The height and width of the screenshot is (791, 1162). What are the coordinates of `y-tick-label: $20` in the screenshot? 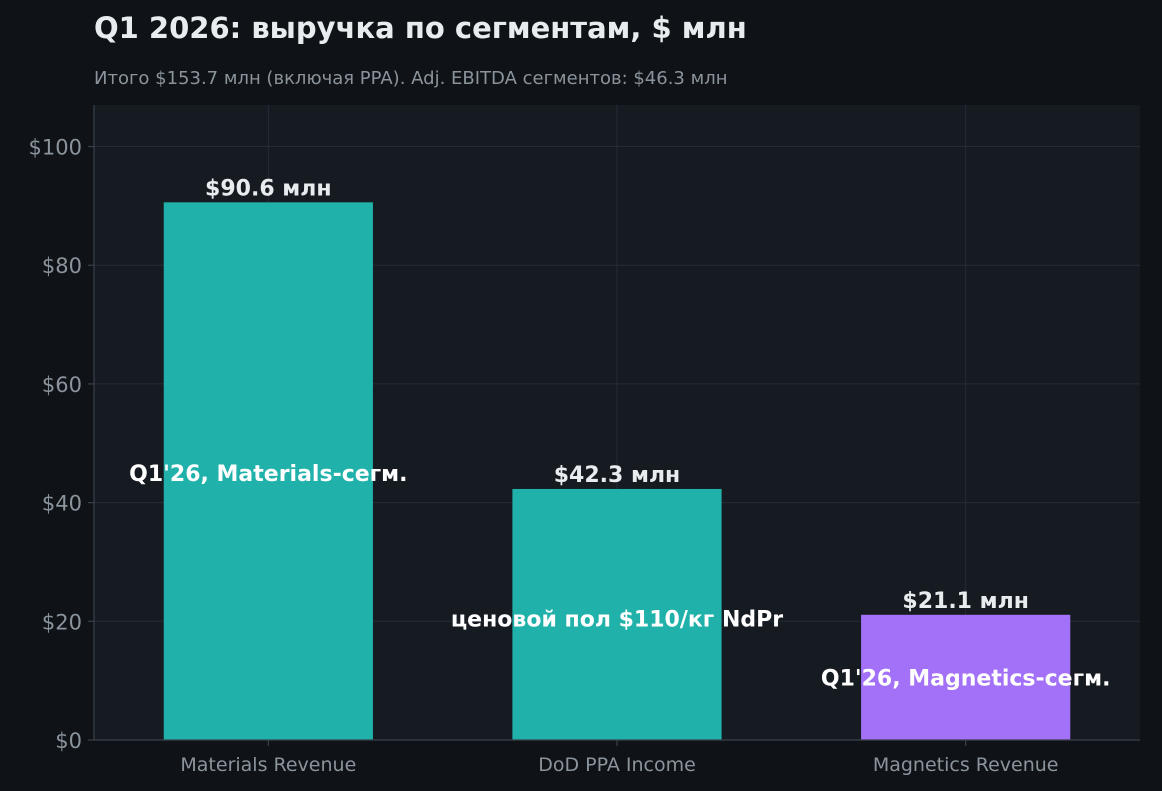 It's located at (62, 622).